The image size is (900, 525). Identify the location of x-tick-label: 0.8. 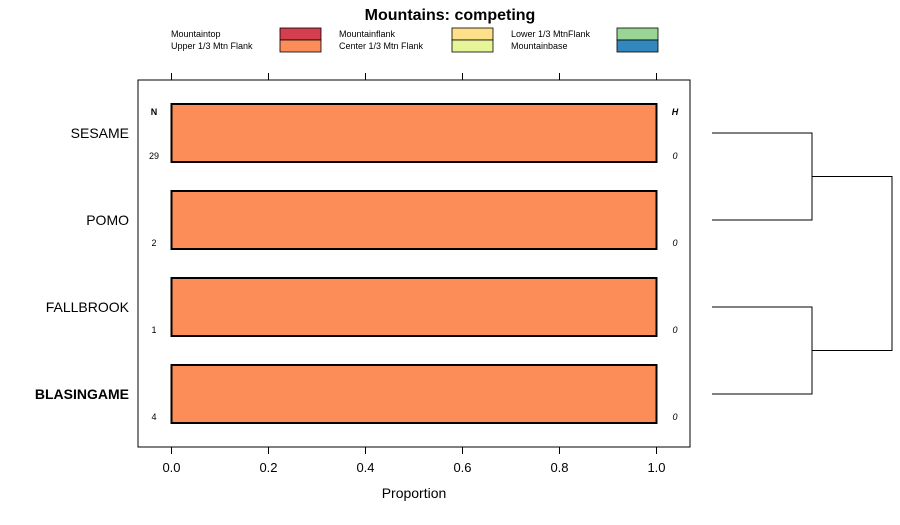
(559, 467).